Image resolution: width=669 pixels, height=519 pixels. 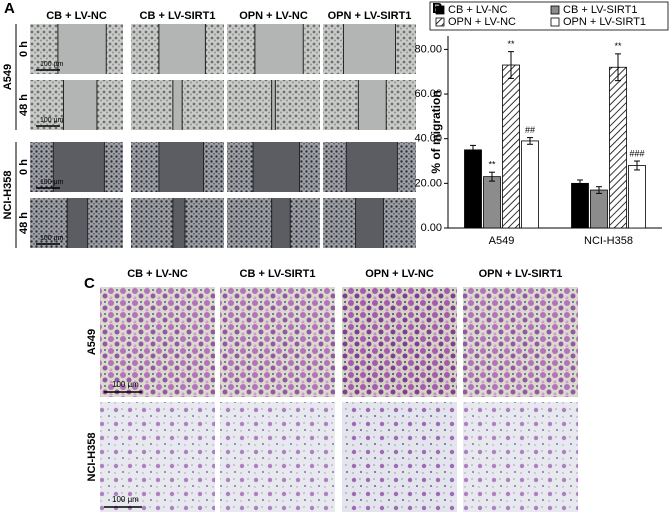 What do you see at coordinates (8, 77) in the screenshot?
I see `cell-line-label: A549` at bounding box center [8, 77].